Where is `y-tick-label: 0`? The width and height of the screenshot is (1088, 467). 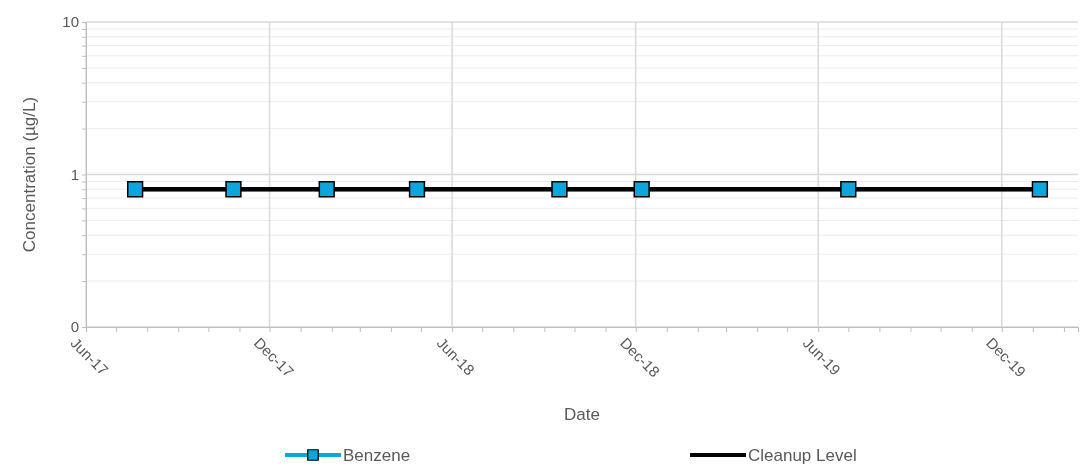
y-tick-label: 0 is located at coordinates (74, 327).